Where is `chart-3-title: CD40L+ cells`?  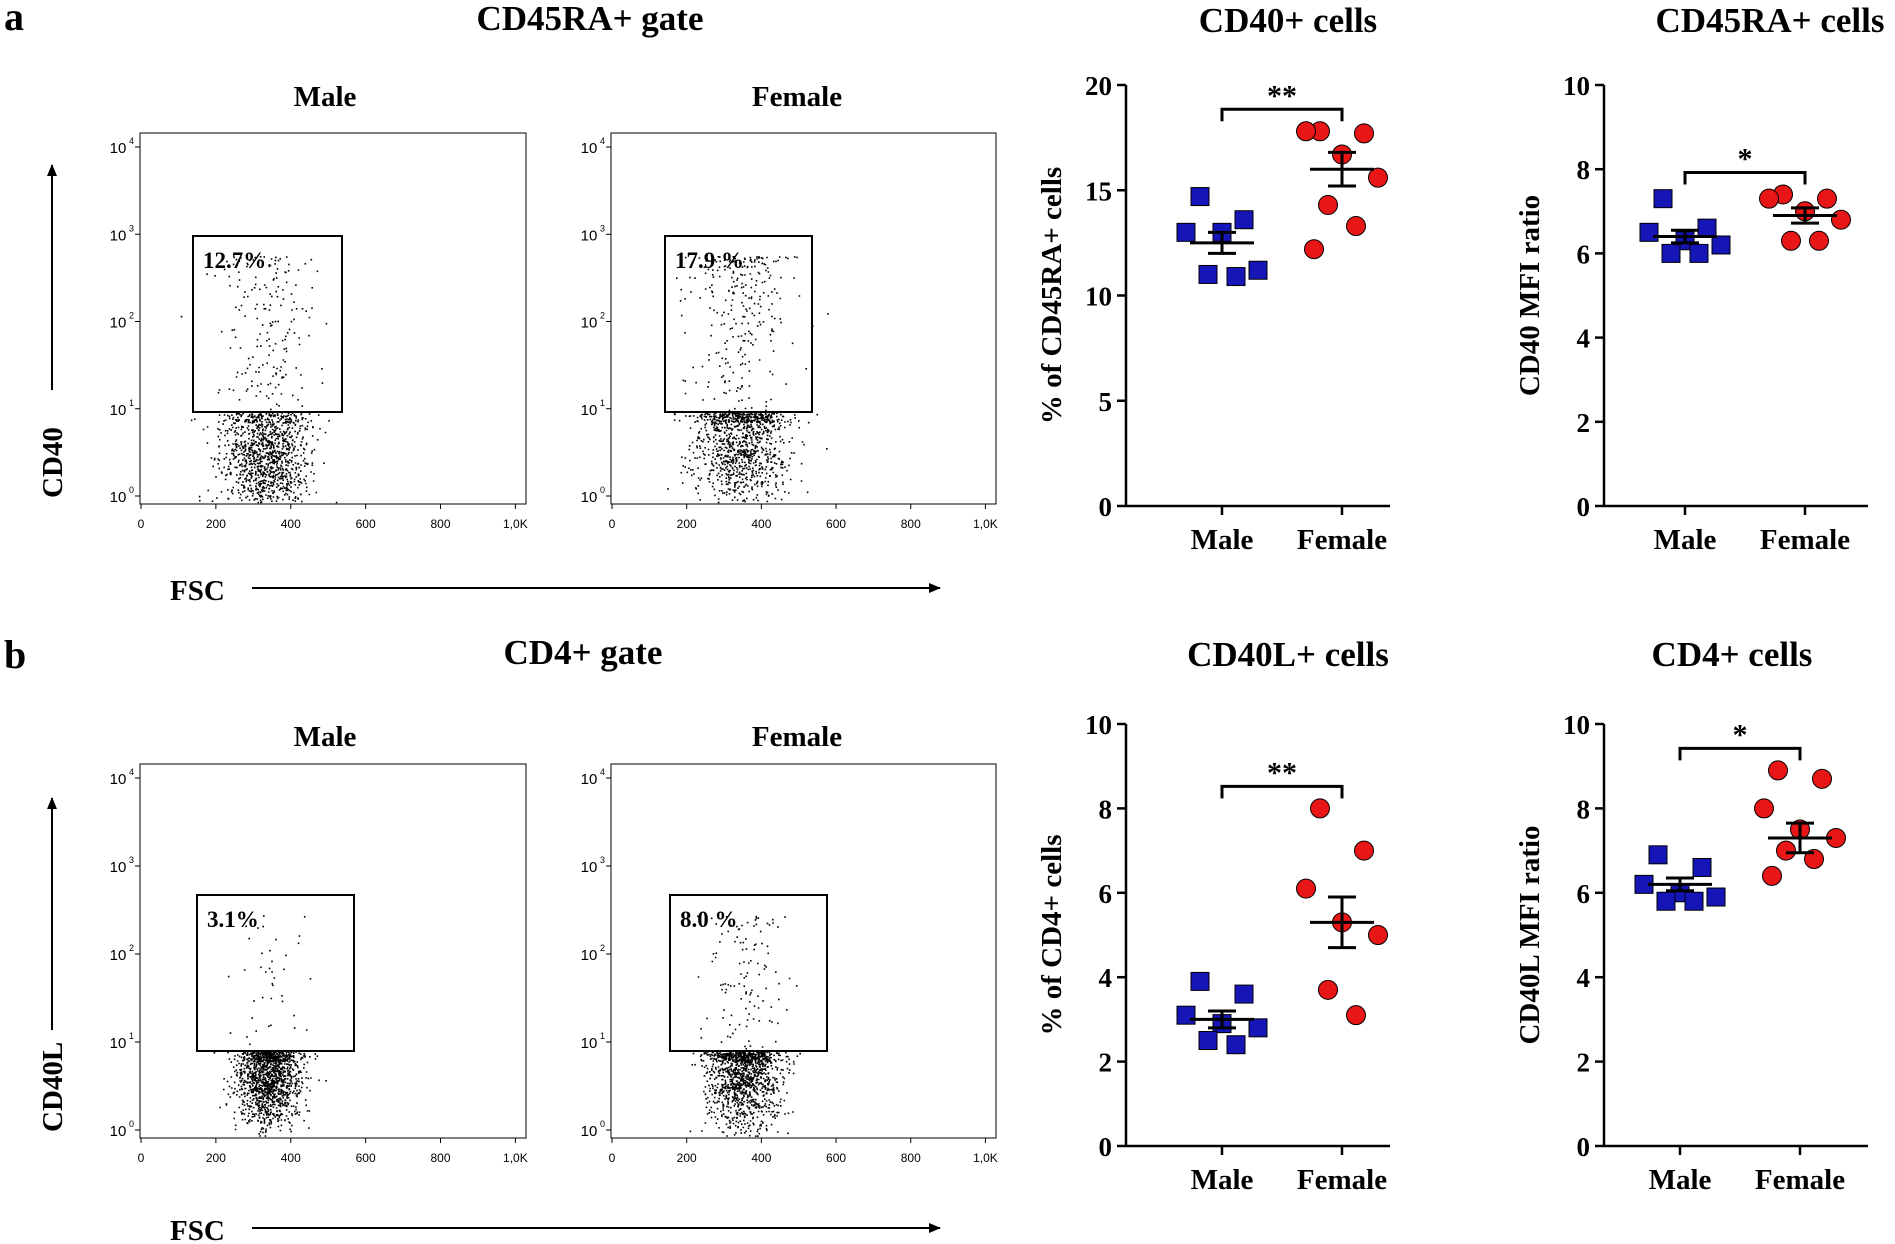 chart-3-title: CD40L+ cells is located at coordinates (1288, 654).